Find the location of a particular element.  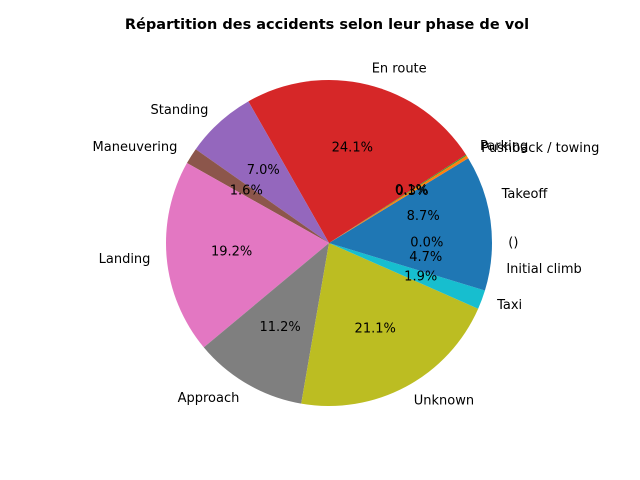

slice-label-maneuvering: Maneuvering is located at coordinates (135, 147).